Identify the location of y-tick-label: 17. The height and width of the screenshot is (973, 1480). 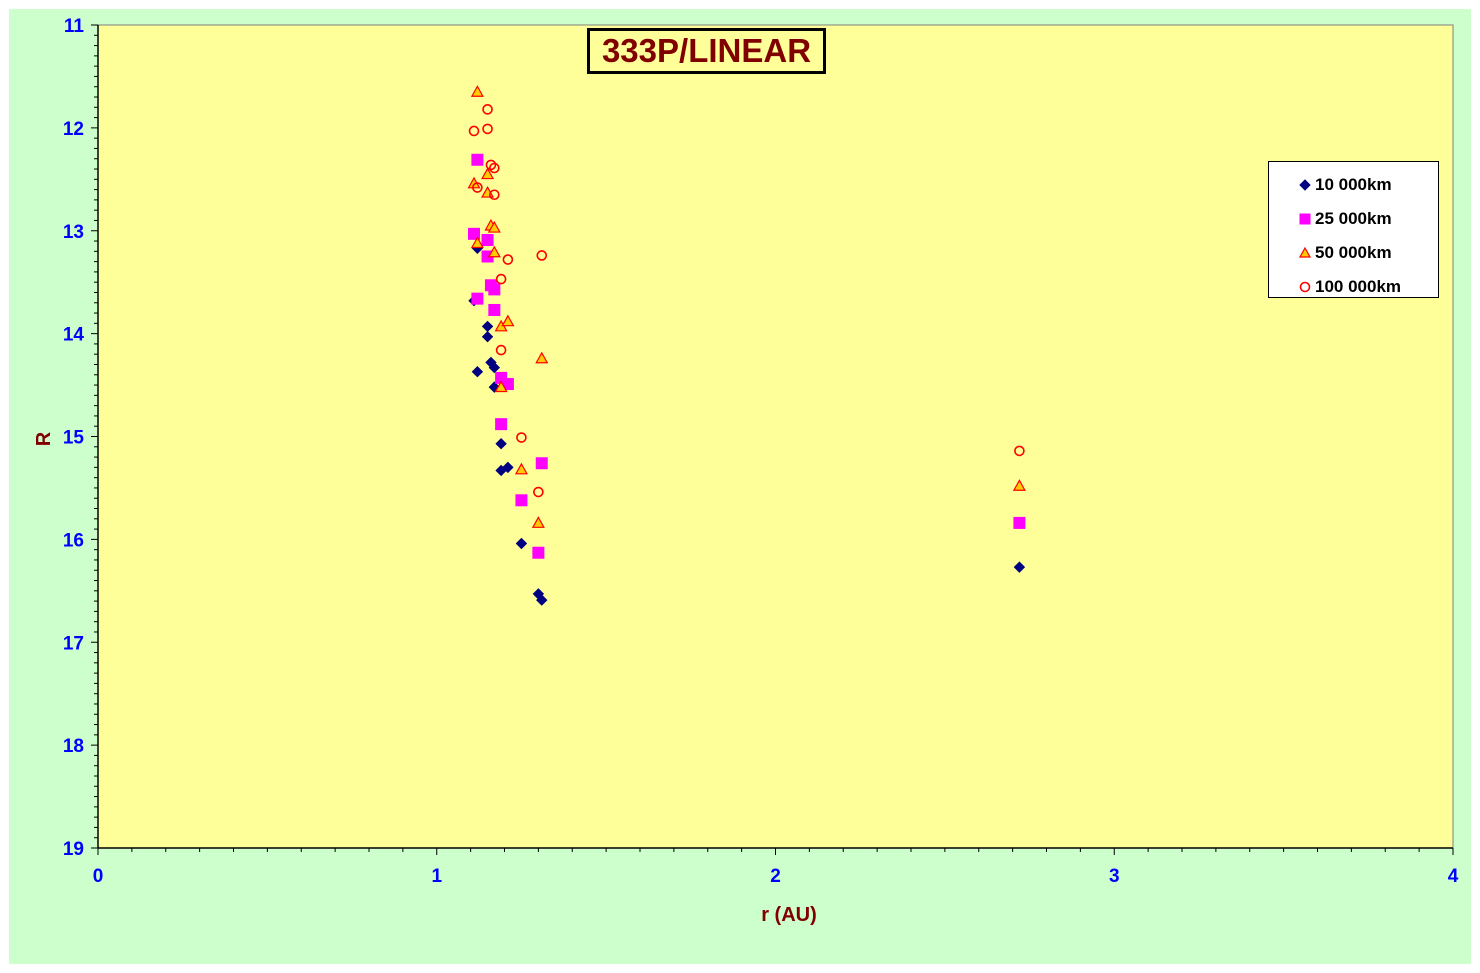
(73, 643).